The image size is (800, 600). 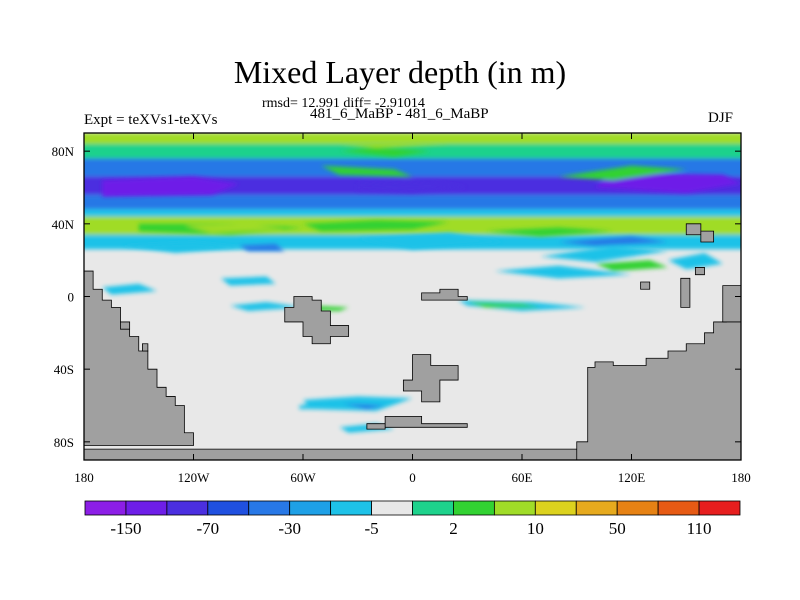 I want to click on x-tick-label: 120W, so click(x=194, y=477).